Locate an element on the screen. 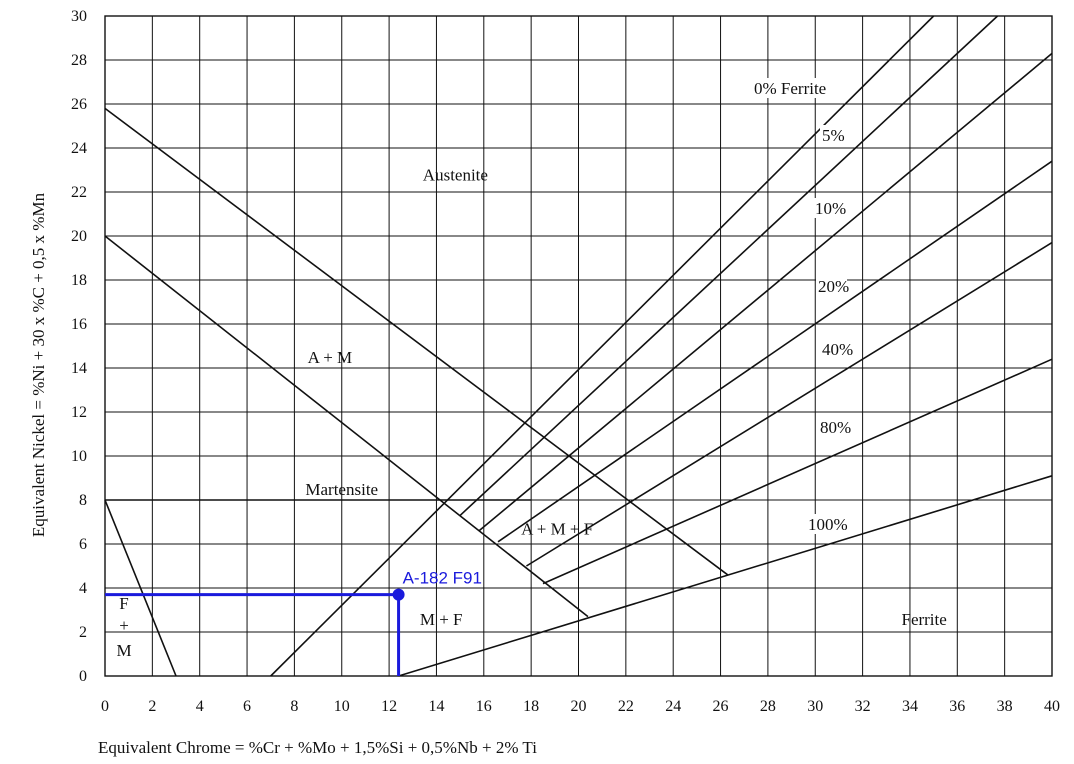 Image resolution: width=1074 pixels, height=764 pixels. x-tick-label: 6 is located at coordinates (247, 706).